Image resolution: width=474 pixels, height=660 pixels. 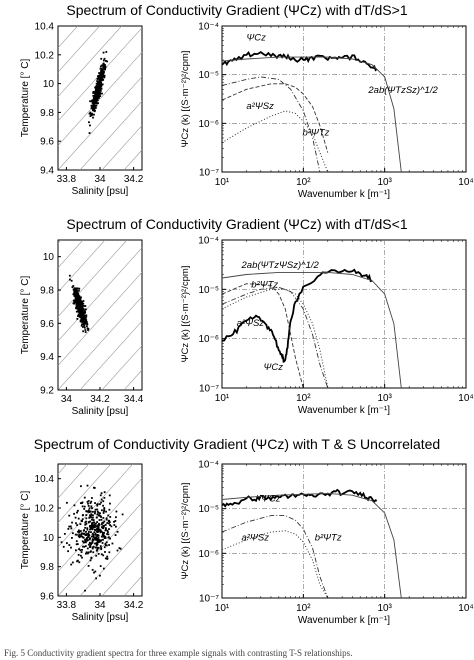 What do you see at coordinates (260, 106) in the screenshot?
I see `curve-annotation: a²ΨSz` at bounding box center [260, 106].